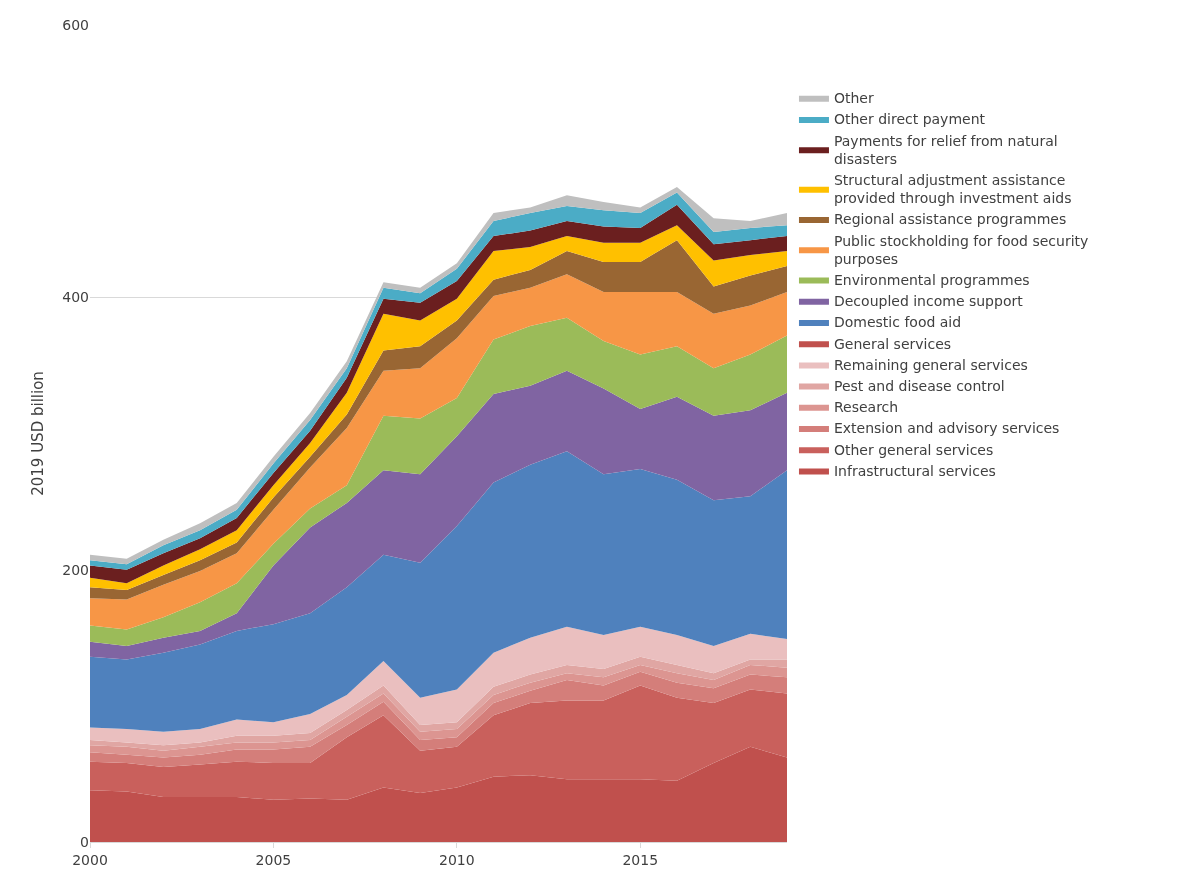 This screenshot has width=1196, height=882. What do you see at coordinates (457, 859) in the screenshot?
I see `x-tick-label: 2010` at bounding box center [457, 859].